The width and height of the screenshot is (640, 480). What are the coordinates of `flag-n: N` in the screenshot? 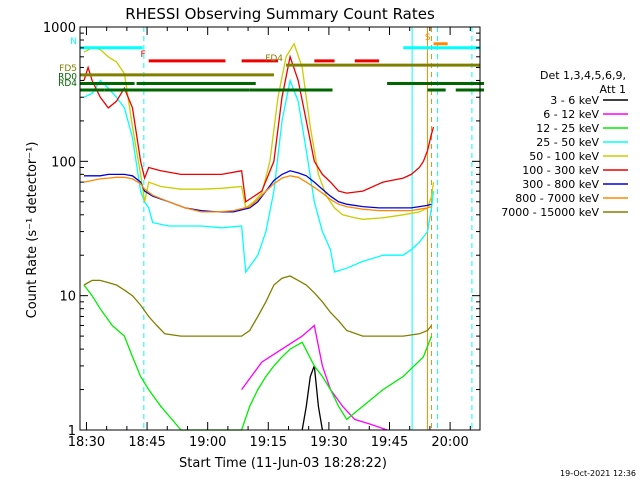 It's located at (275, 43).